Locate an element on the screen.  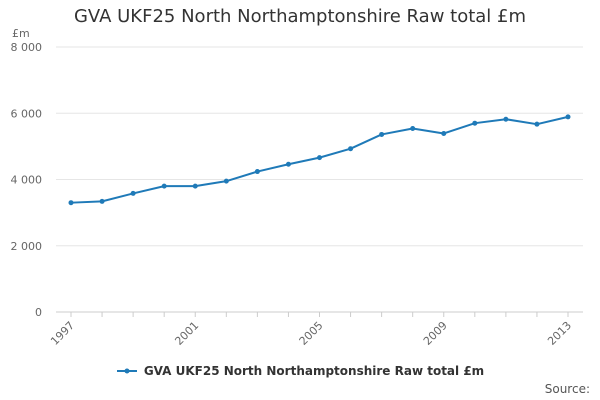
x-tick-label: 1997 is located at coordinates (62, 333).